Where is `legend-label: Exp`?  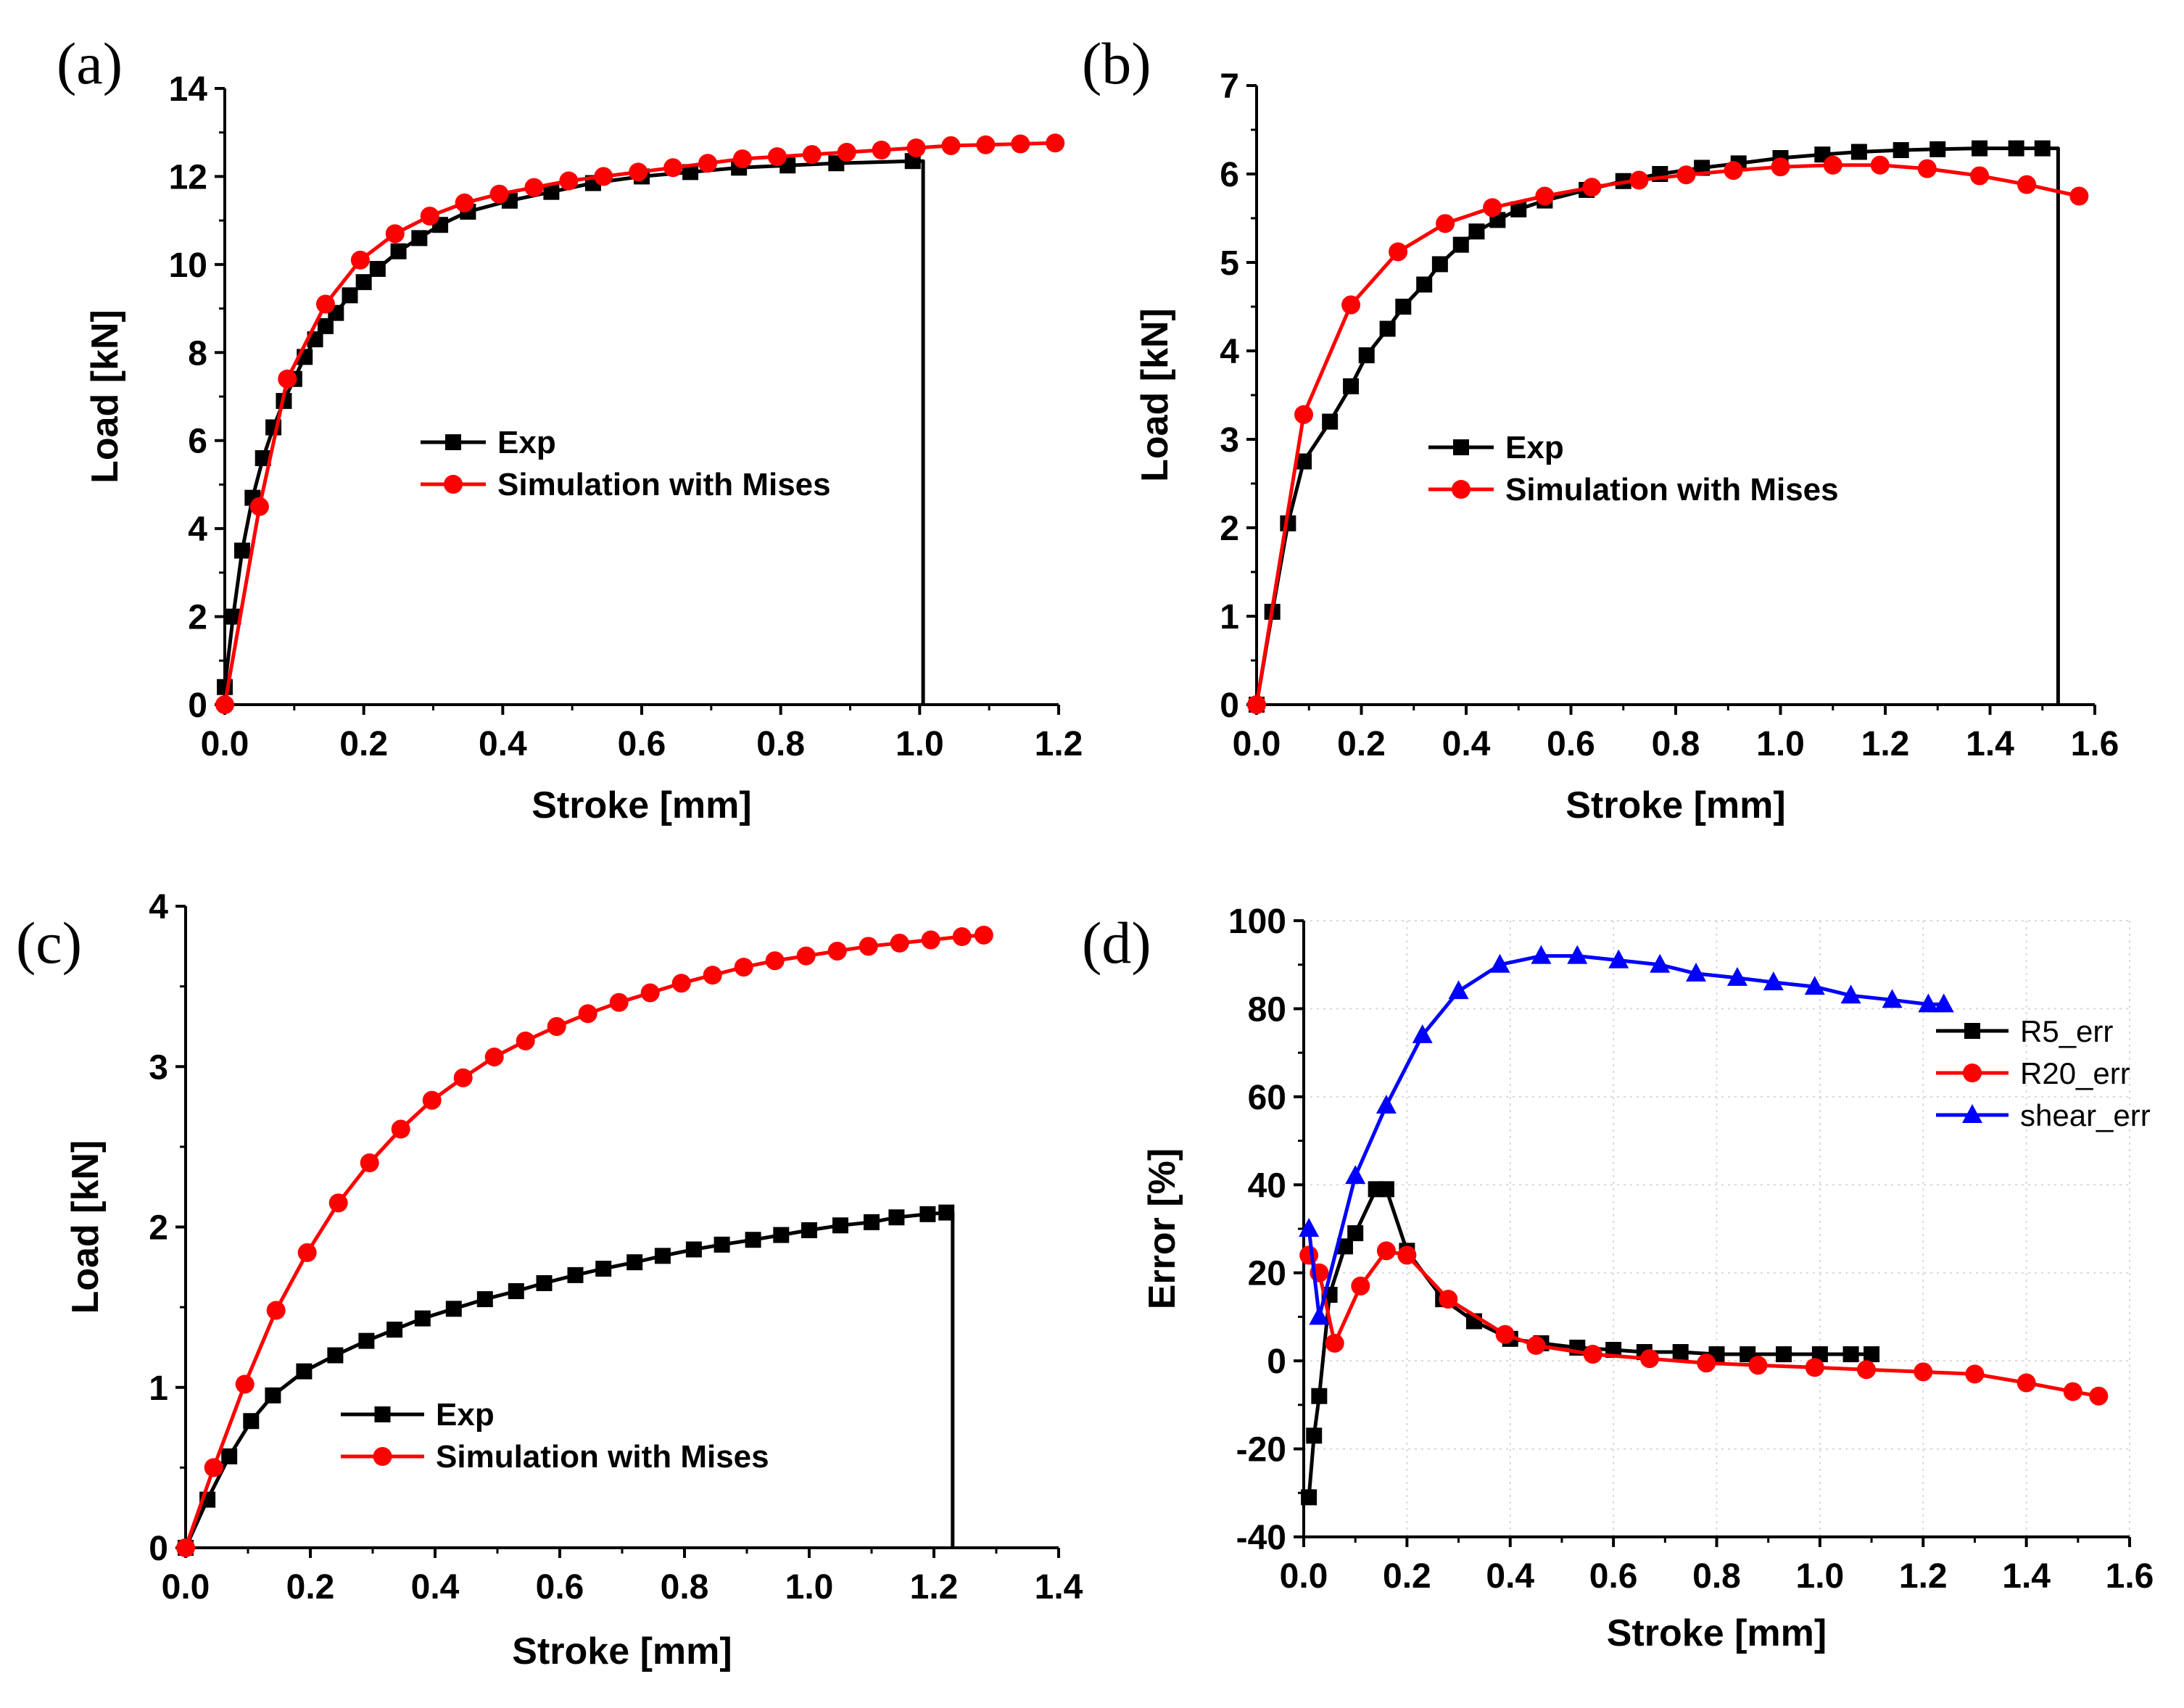
legend-label: Exp is located at coordinates (1534, 447).